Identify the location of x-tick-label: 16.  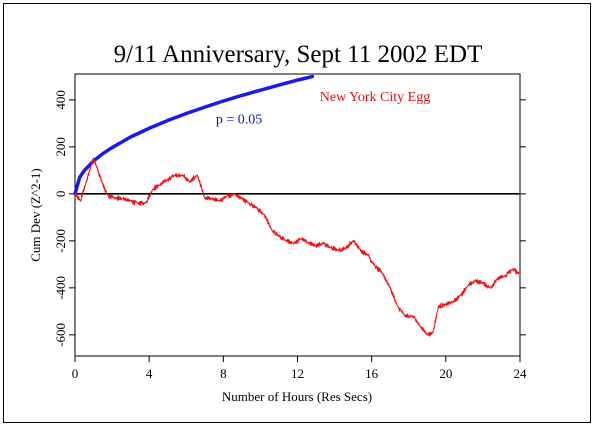
(372, 373).